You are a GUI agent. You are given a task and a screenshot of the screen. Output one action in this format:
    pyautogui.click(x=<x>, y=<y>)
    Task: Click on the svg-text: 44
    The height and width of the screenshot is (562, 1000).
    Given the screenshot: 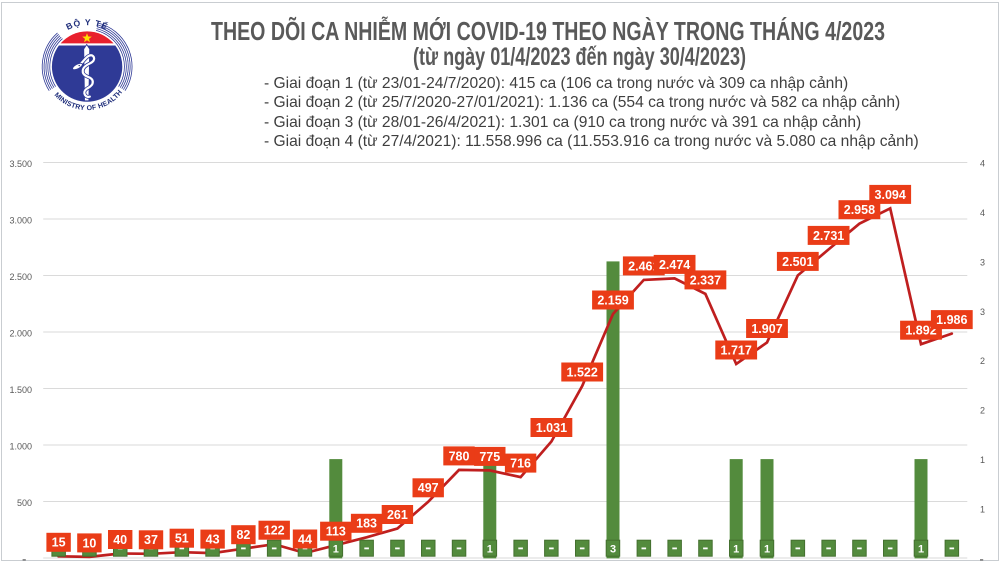 What is the action you would take?
    pyautogui.click(x=305, y=539)
    